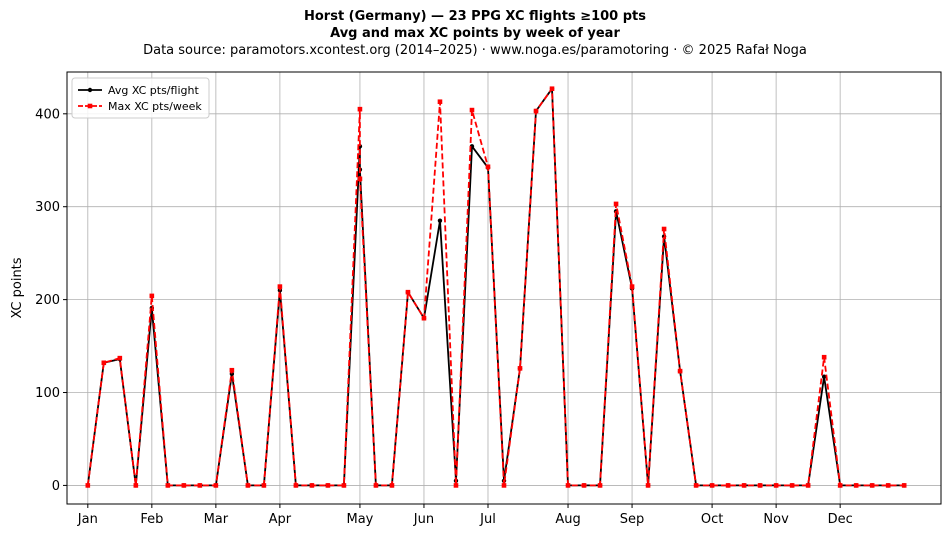 This screenshot has width=950, height=539. I want to click on x-tick-label: Feb, so click(151, 519).